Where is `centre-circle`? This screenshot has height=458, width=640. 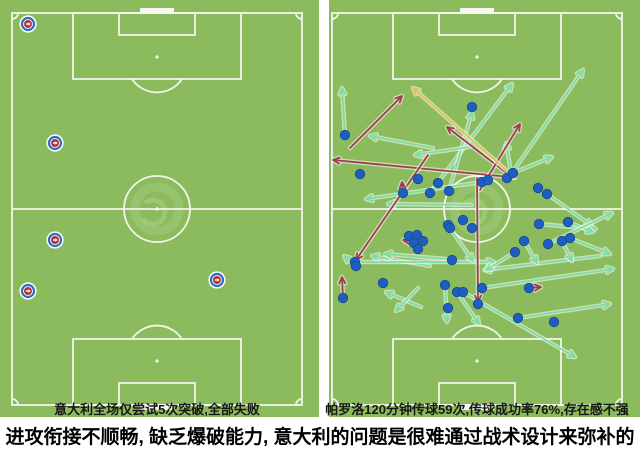
centre-circle is located at coordinates (157, 209).